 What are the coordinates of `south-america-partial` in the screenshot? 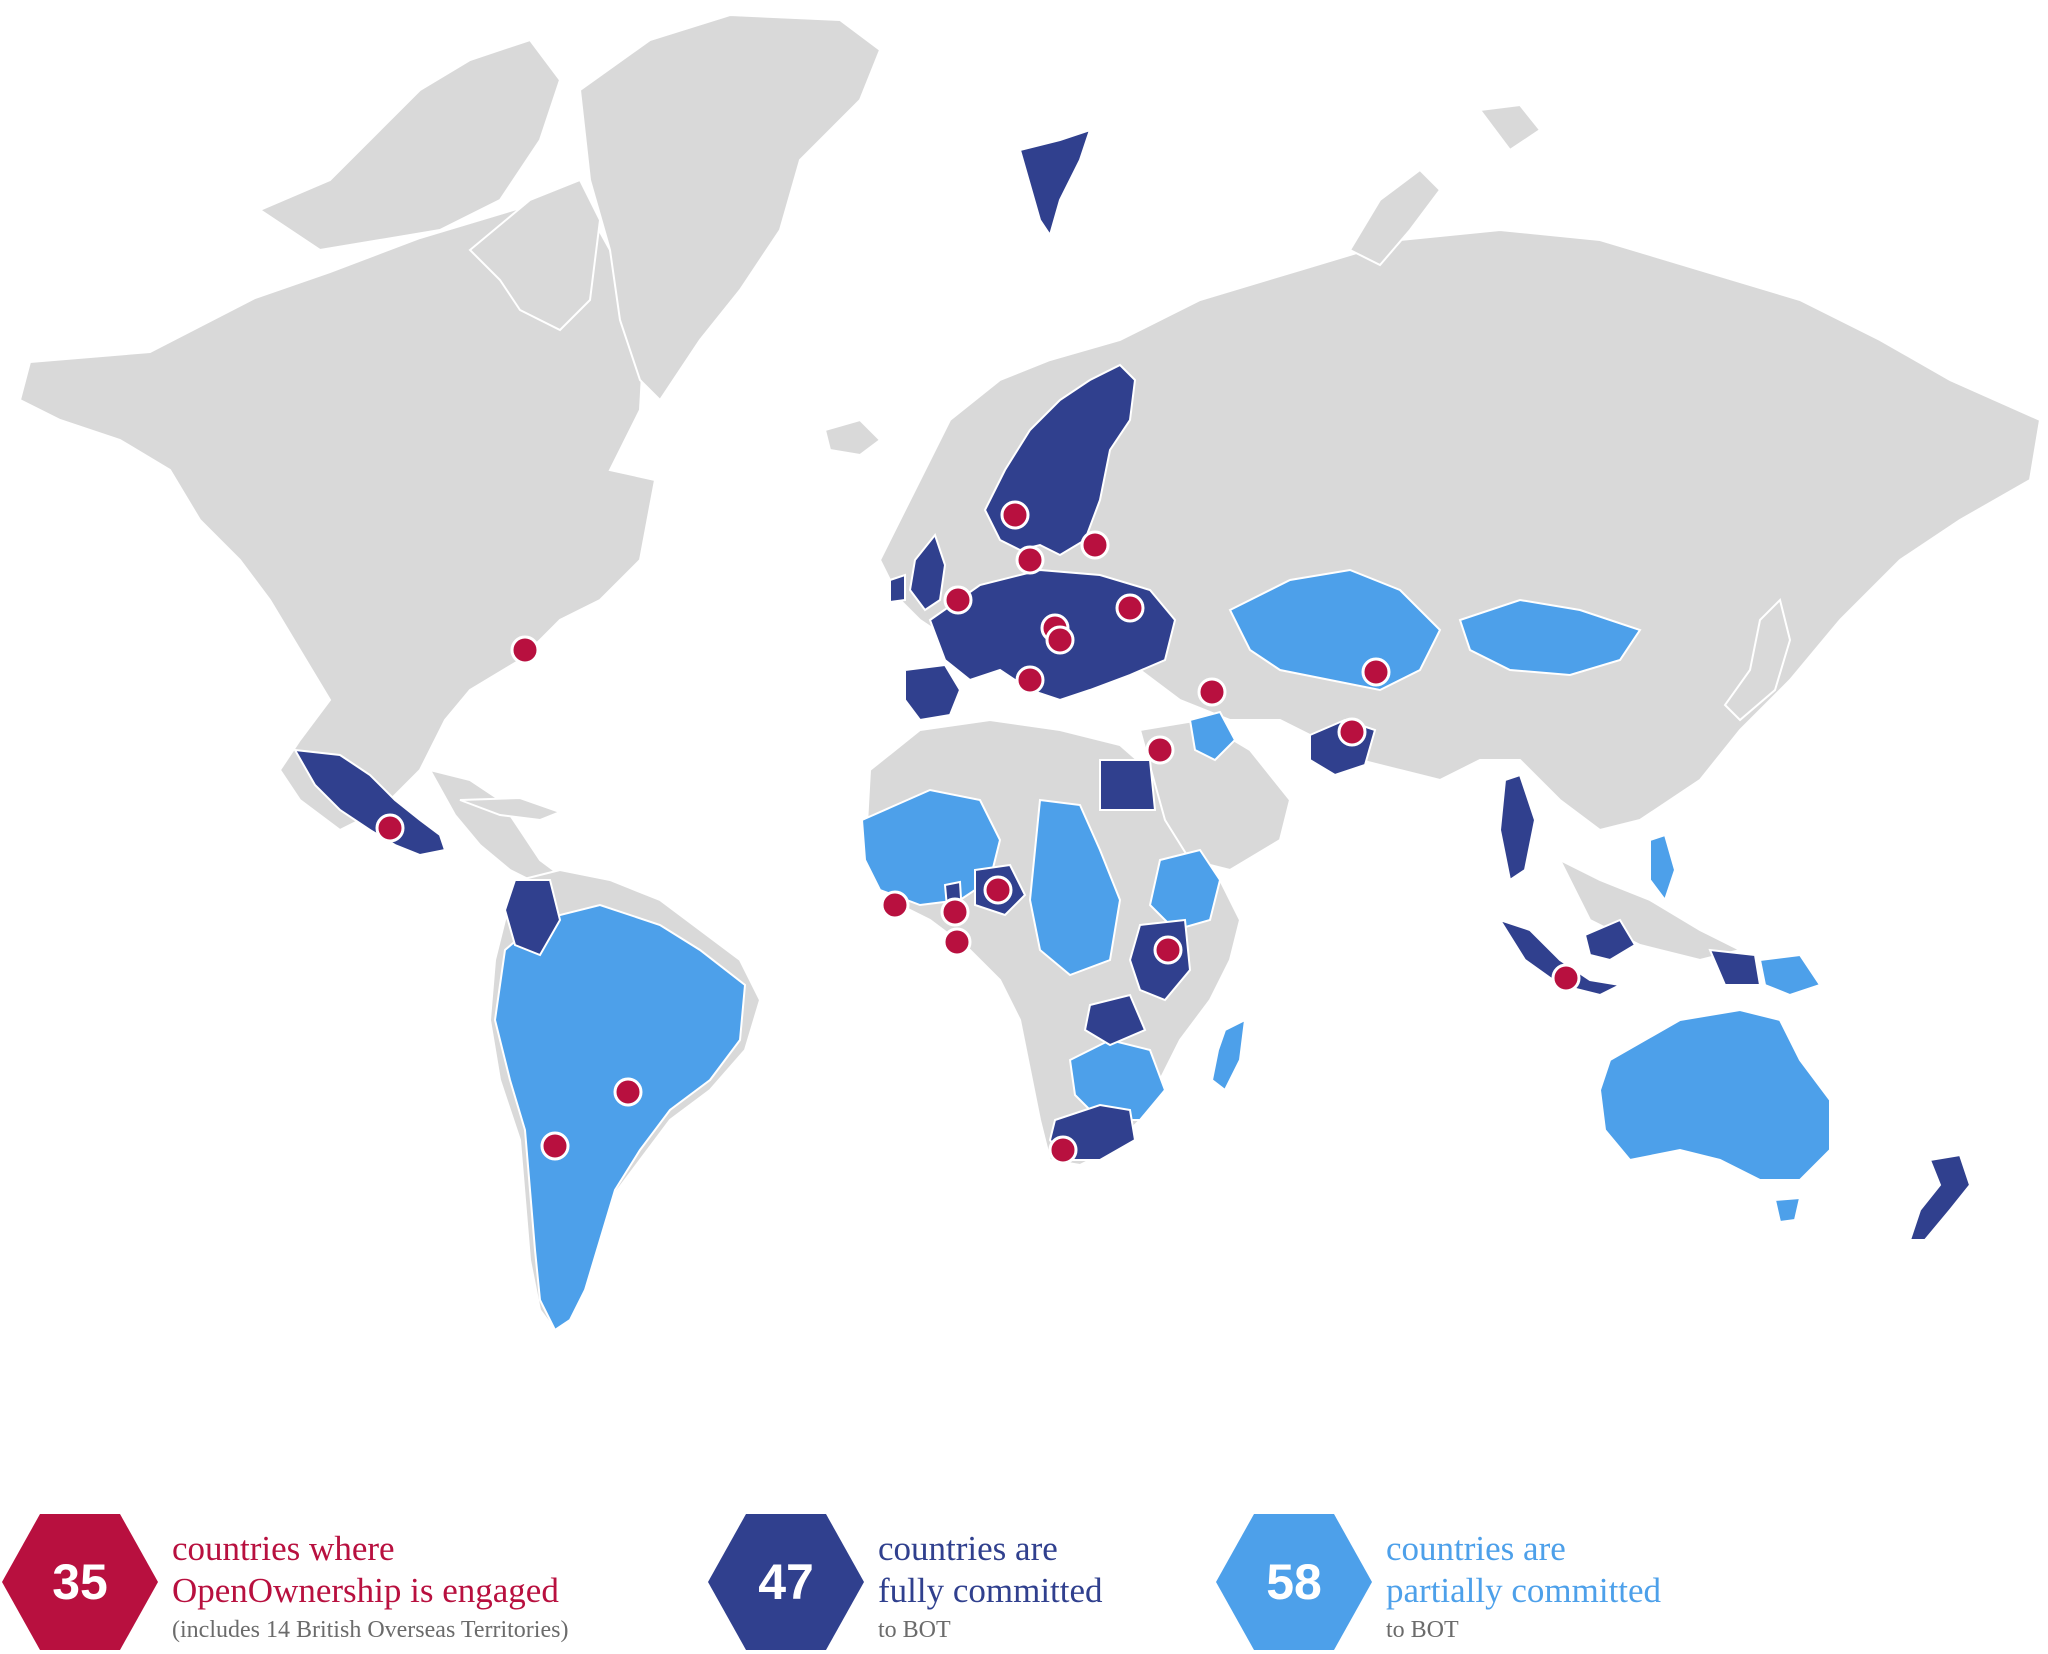 It's located at (620, 1117).